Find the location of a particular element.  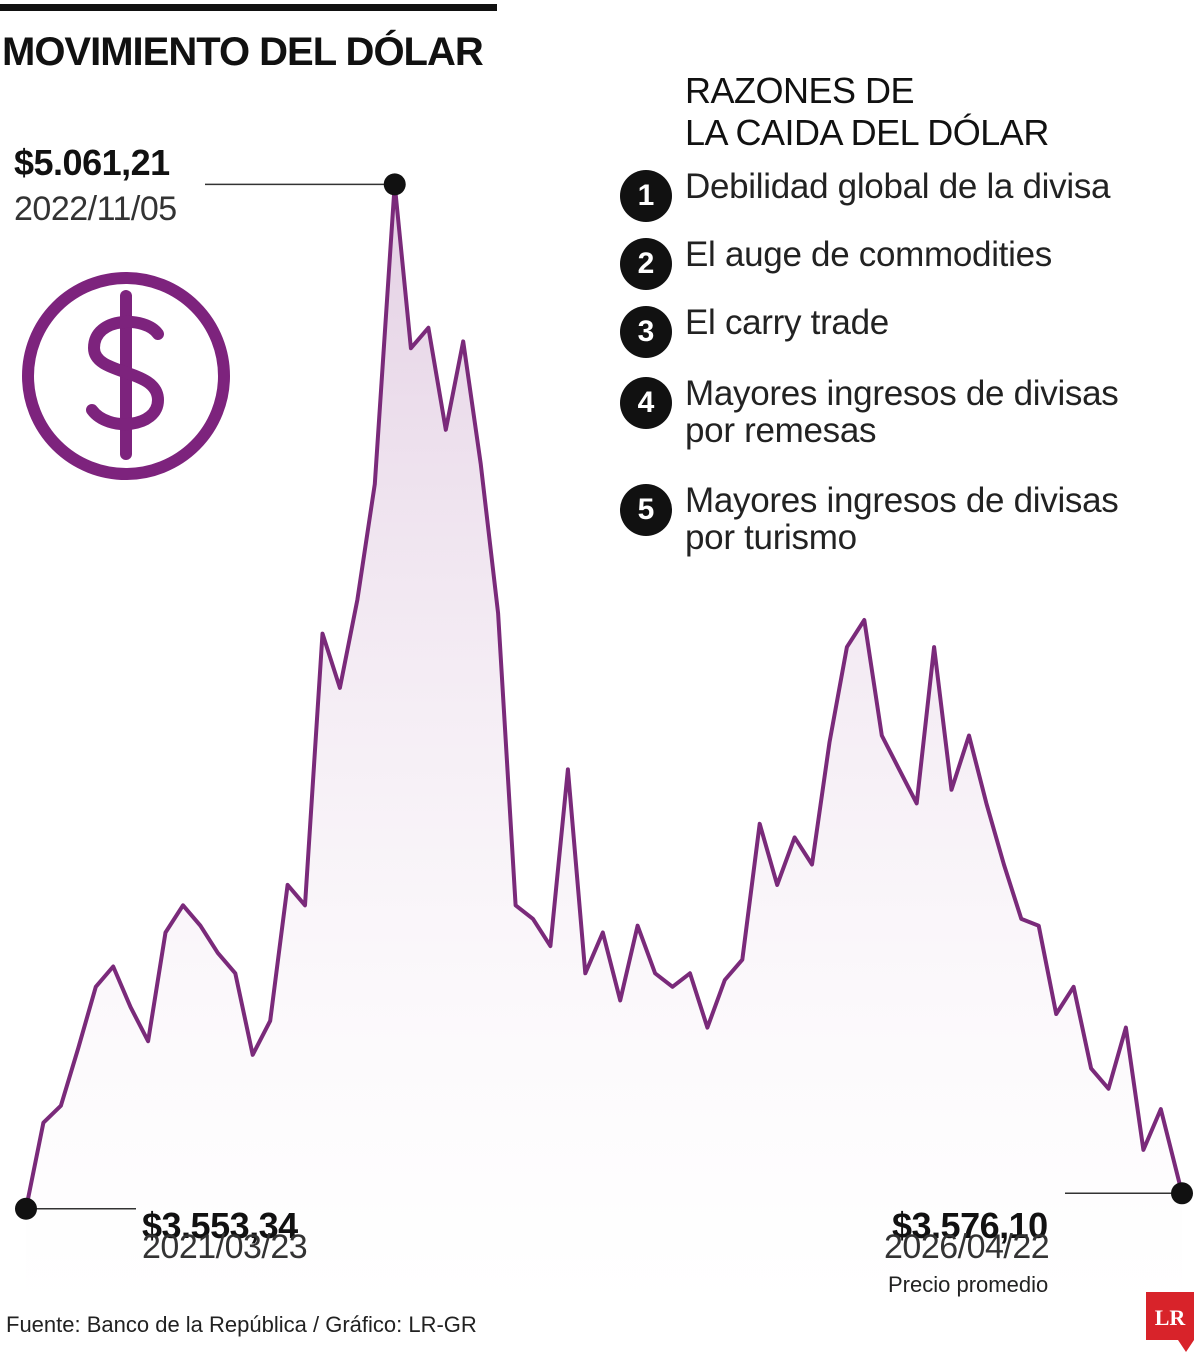

reason-number: 2 is located at coordinates (646, 264).